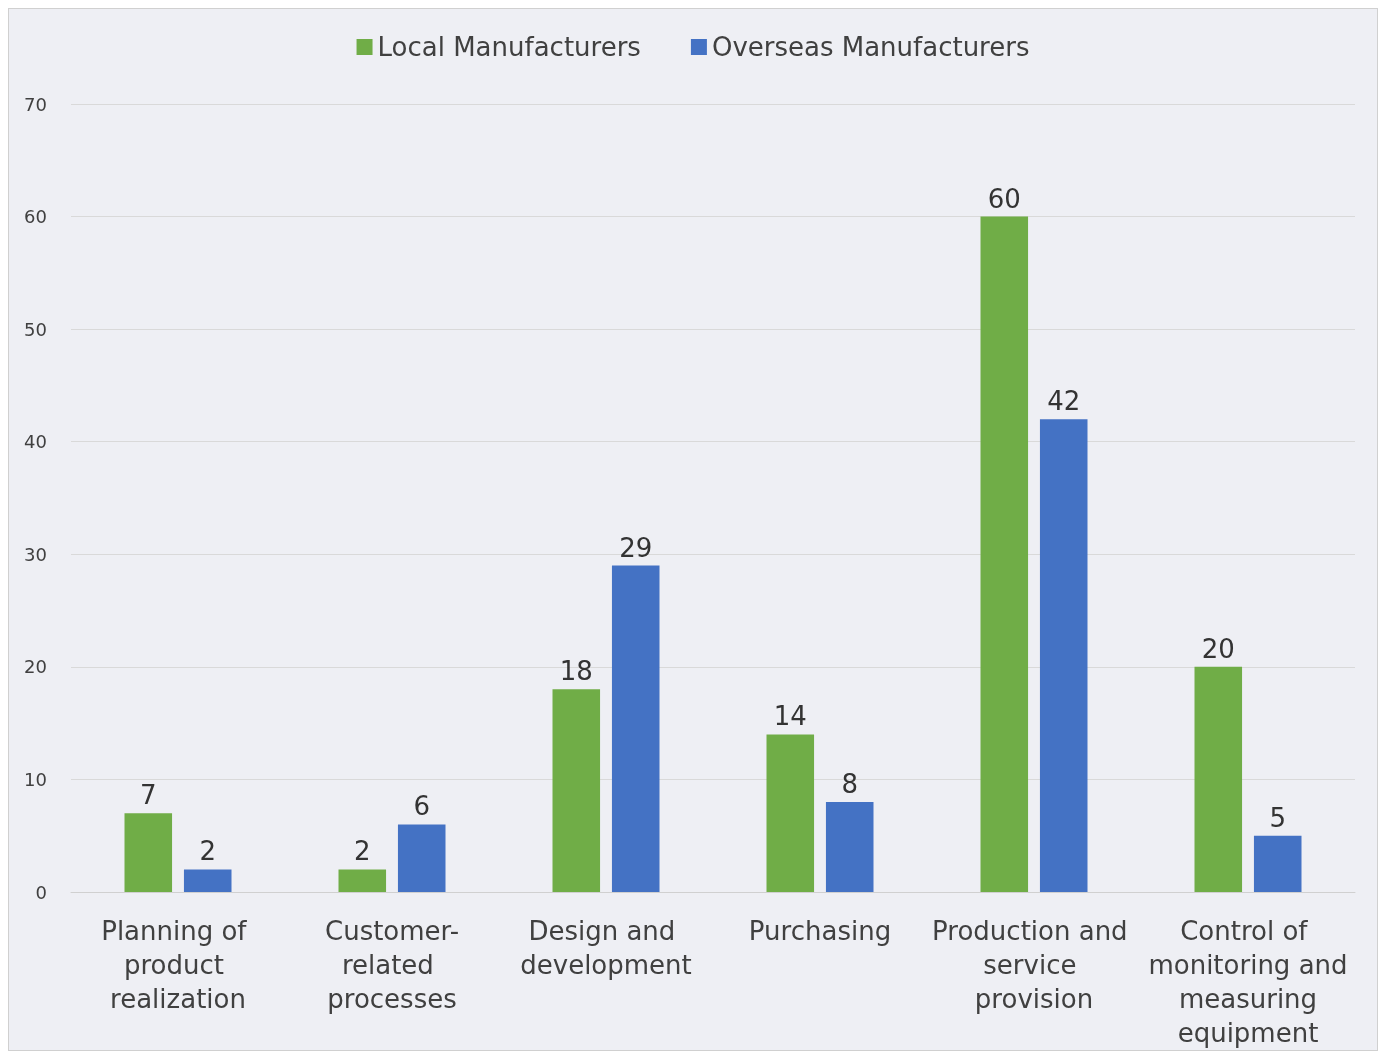  Describe the element at coordinates (35, 217) in the screenshot. I see `y-tick-label: 60` at that location.